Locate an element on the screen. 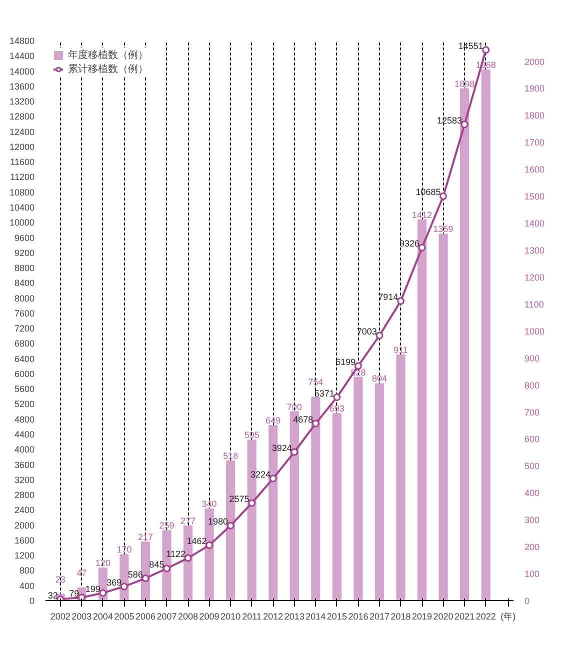 The image size is (565, 645). data-label: 14551 is located at coordinates (471, 45).